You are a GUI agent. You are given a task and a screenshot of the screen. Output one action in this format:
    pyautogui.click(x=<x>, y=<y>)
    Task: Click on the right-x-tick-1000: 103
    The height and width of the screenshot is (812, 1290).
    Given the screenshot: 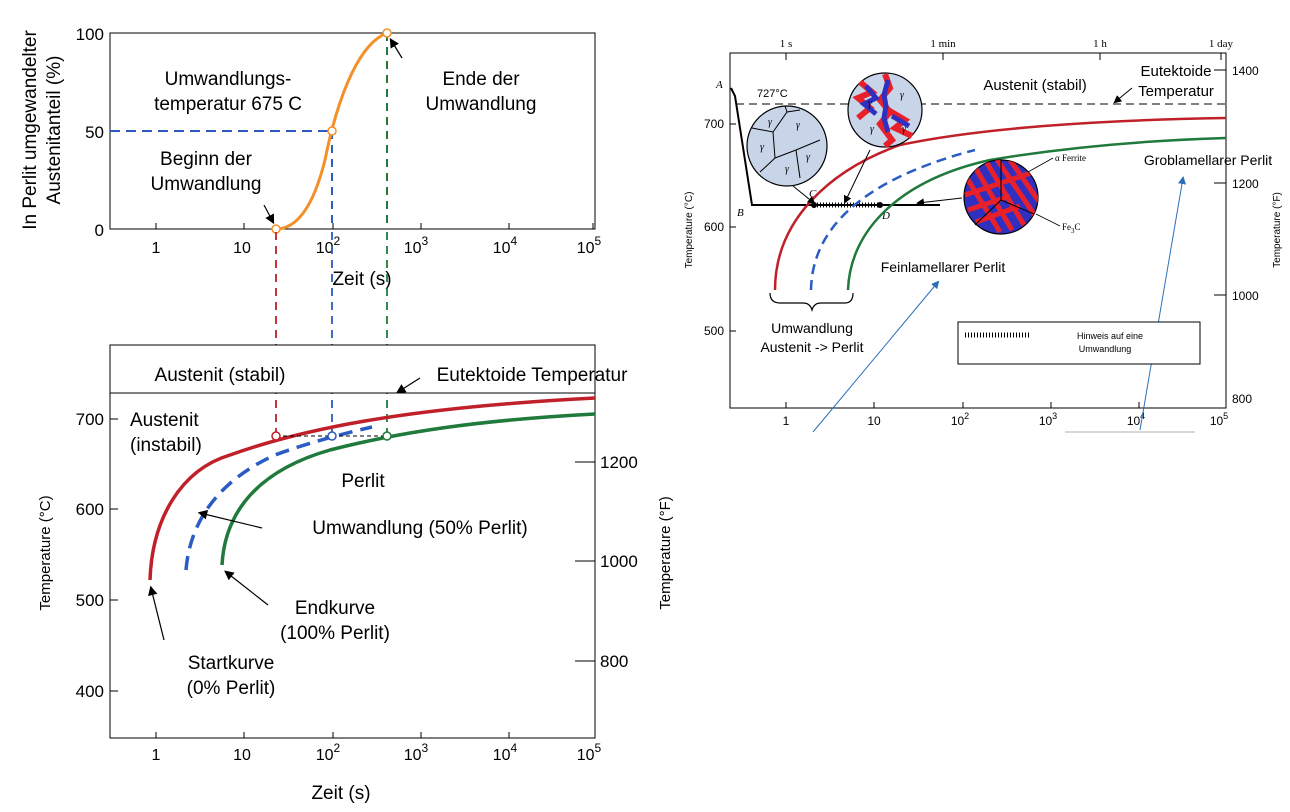 What is the action you would take?
    pyautogui.click(x=1048, y=419)
    